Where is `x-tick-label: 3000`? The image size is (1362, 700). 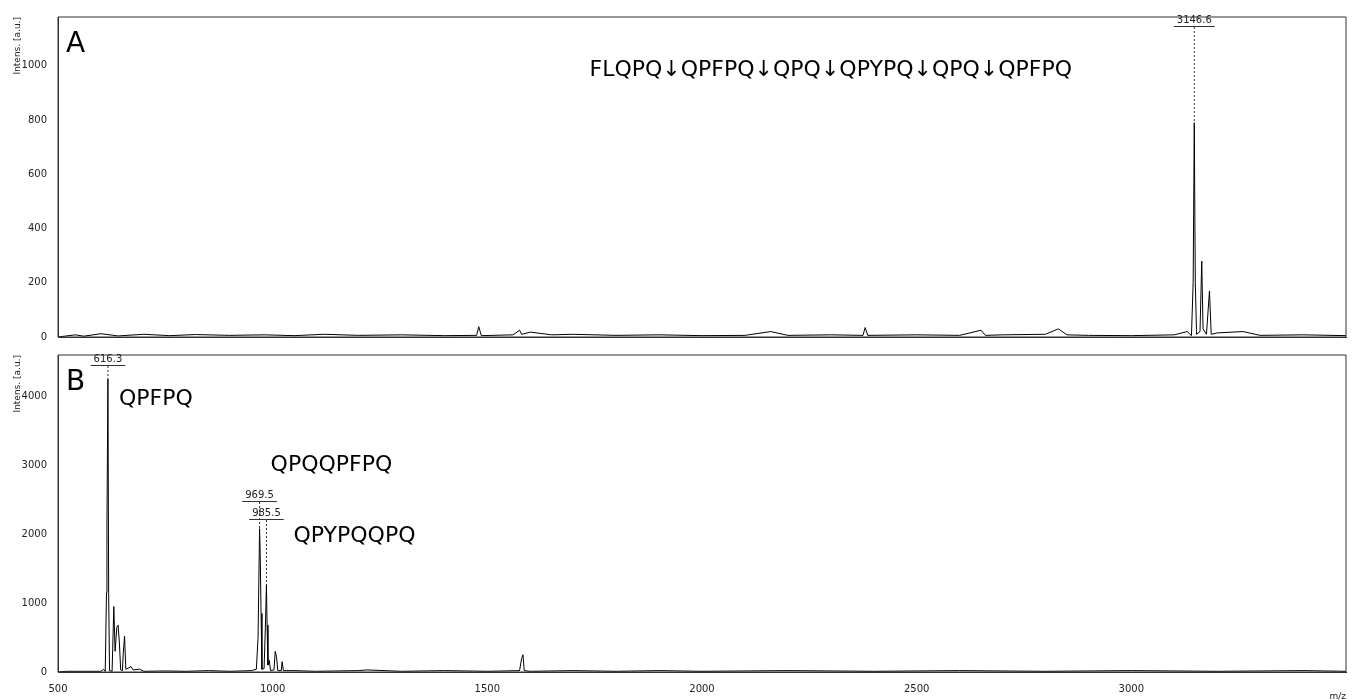 x-tick-label: 3000 is located at coordinates (1131, 688).